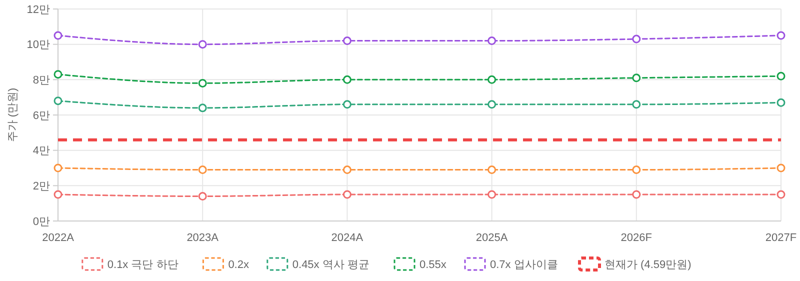 The height and width of the screenshot is (281, 800). I want to click on y-tick-label: 6만, so click(41, 116).